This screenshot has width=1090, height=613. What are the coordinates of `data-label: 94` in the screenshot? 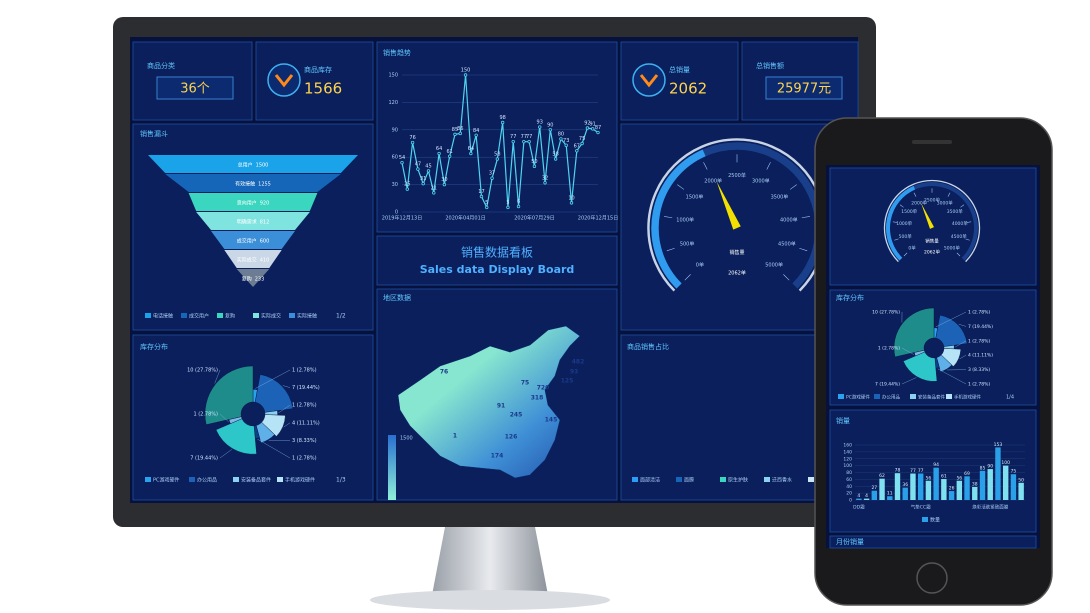 It's located at (936, 465).